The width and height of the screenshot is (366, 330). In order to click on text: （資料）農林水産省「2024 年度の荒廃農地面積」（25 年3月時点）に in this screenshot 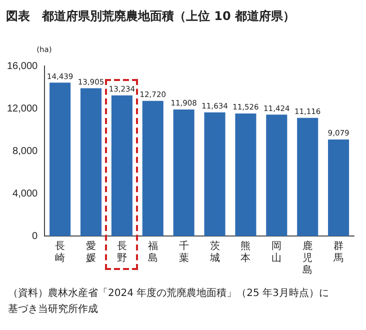, I will do `click(168, 293)`.